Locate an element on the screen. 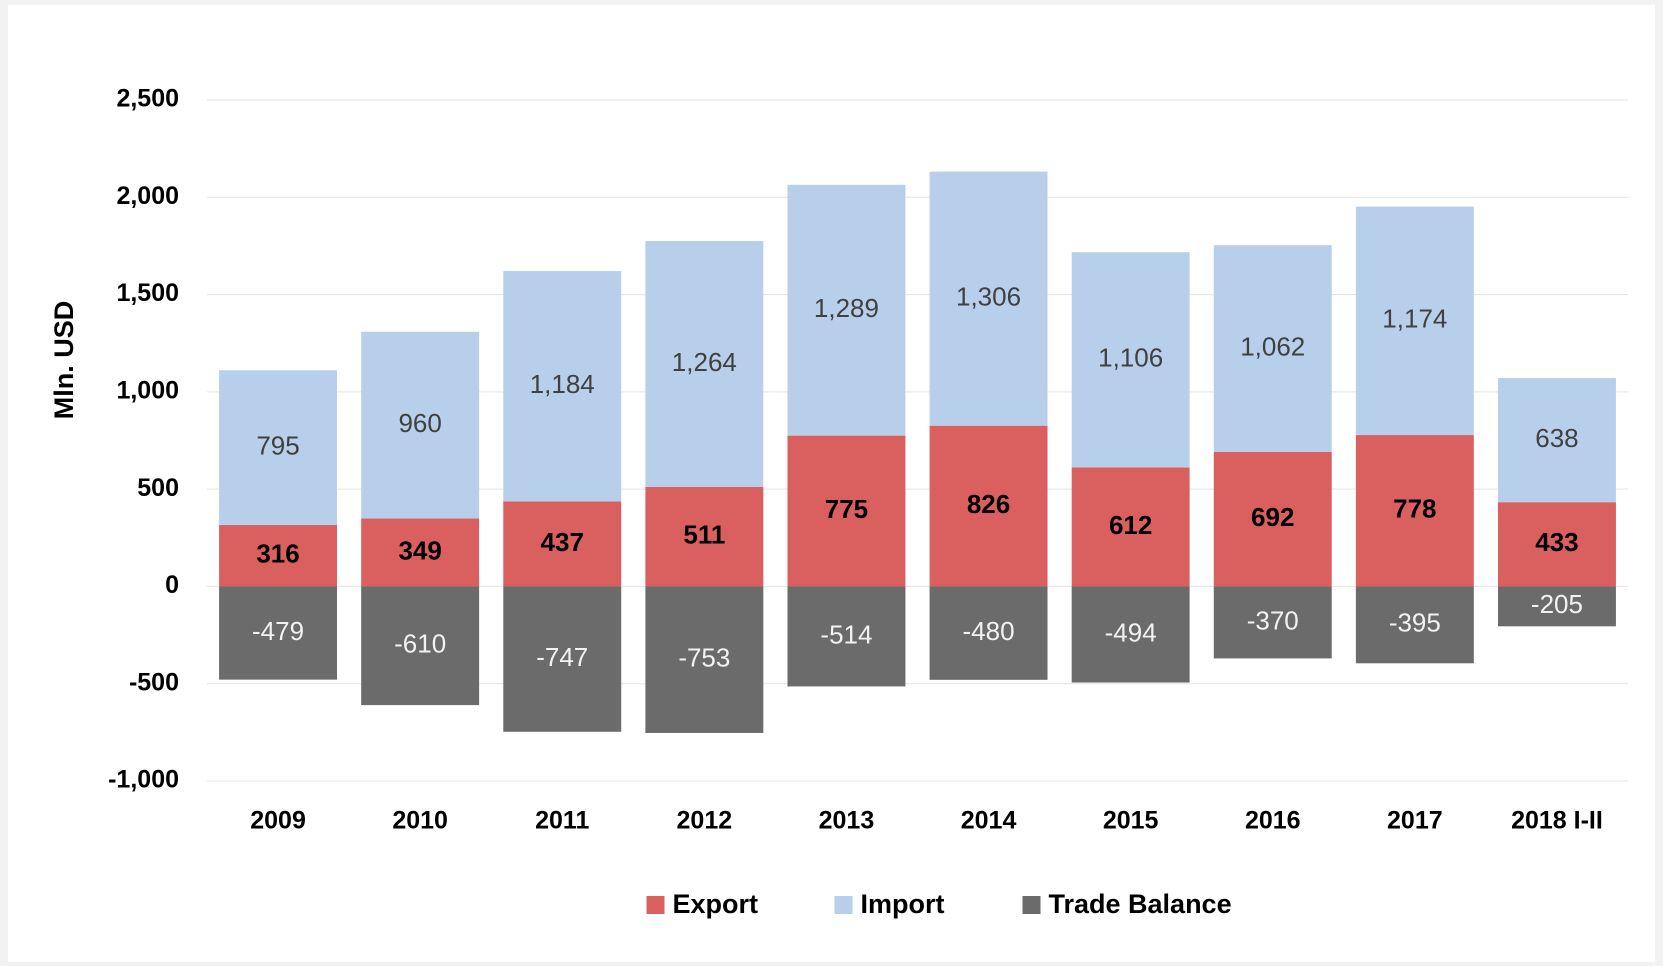  data-label: 511 is located at coordinates (704, 535).